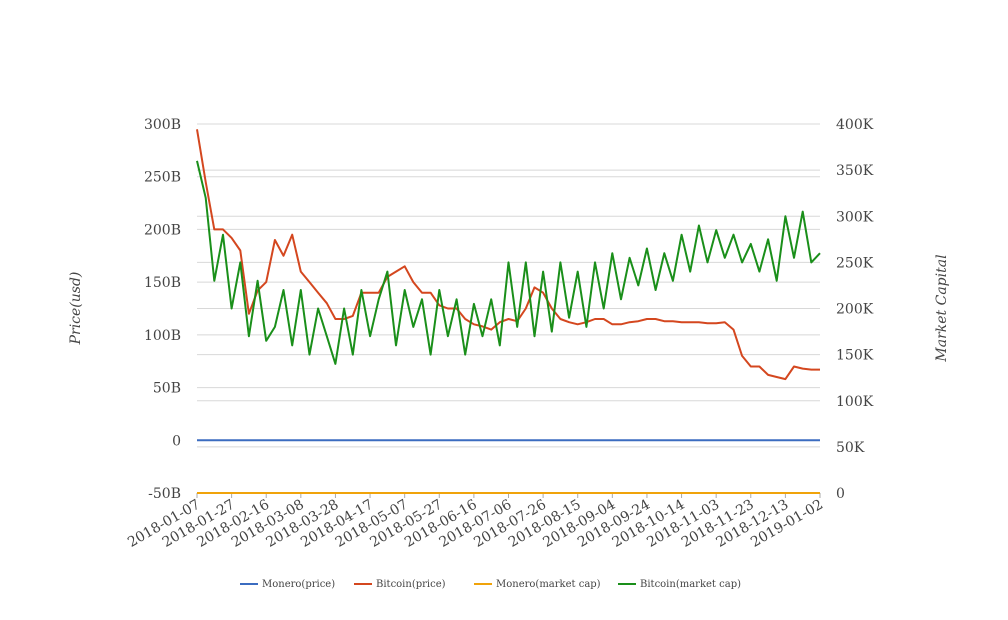 This screenshot has height=620, width=1008. I want to click on y-tick-label: 0, so click(176, 441).